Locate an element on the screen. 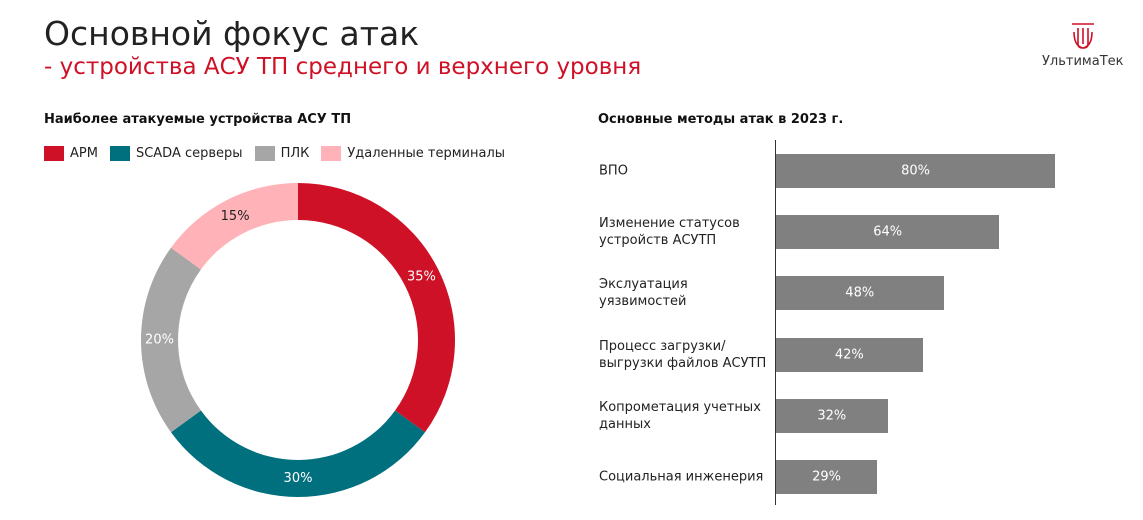 The height and width of the screenshot is (520, 1143). legend-label: АРМ is located at coordinates (84, 153).